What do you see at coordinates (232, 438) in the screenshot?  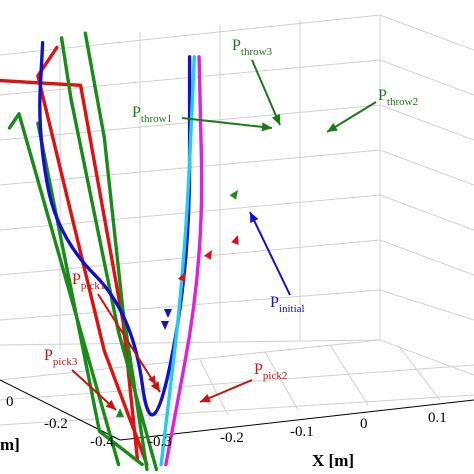 I see `x-tick-label: -0.2` at bounding box center [232, 438].